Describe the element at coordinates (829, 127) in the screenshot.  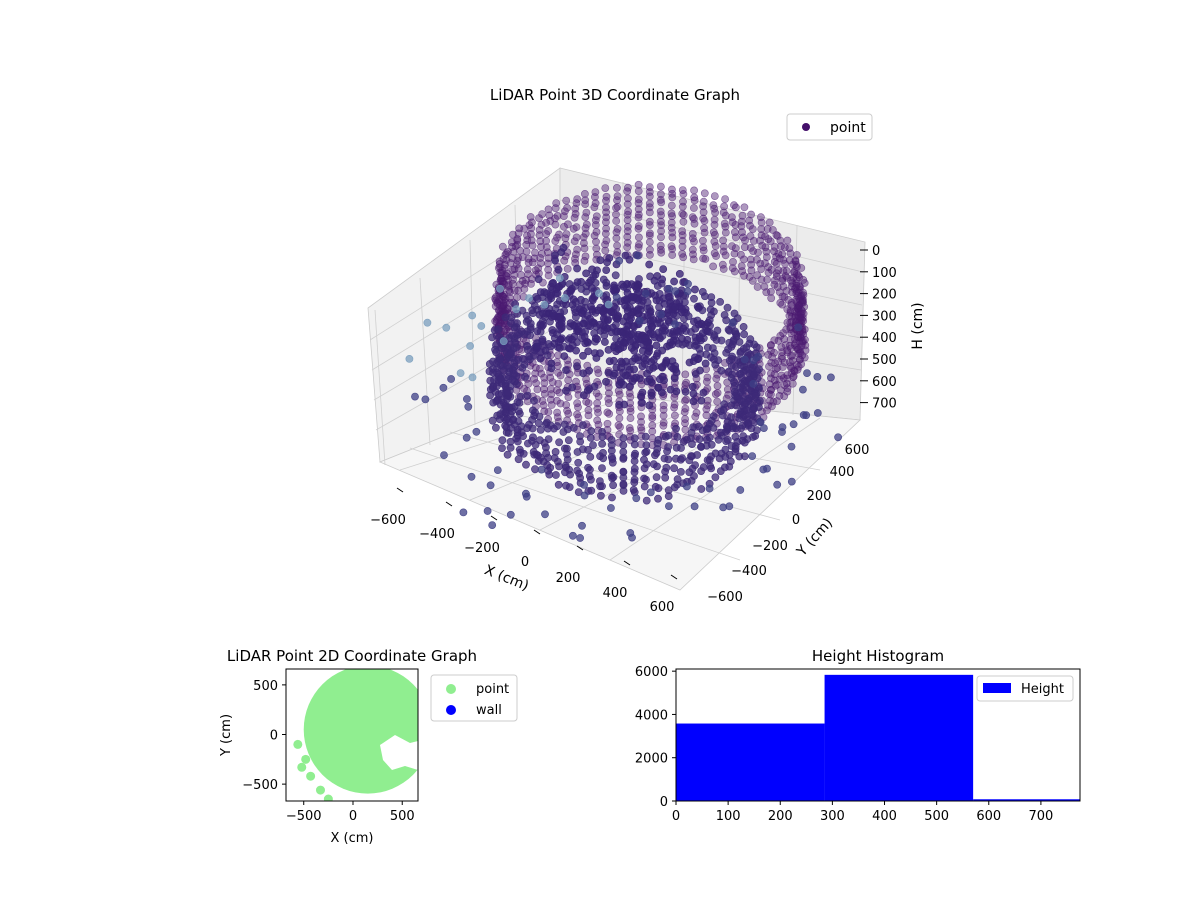
I see `legend-3d-box` at that location.